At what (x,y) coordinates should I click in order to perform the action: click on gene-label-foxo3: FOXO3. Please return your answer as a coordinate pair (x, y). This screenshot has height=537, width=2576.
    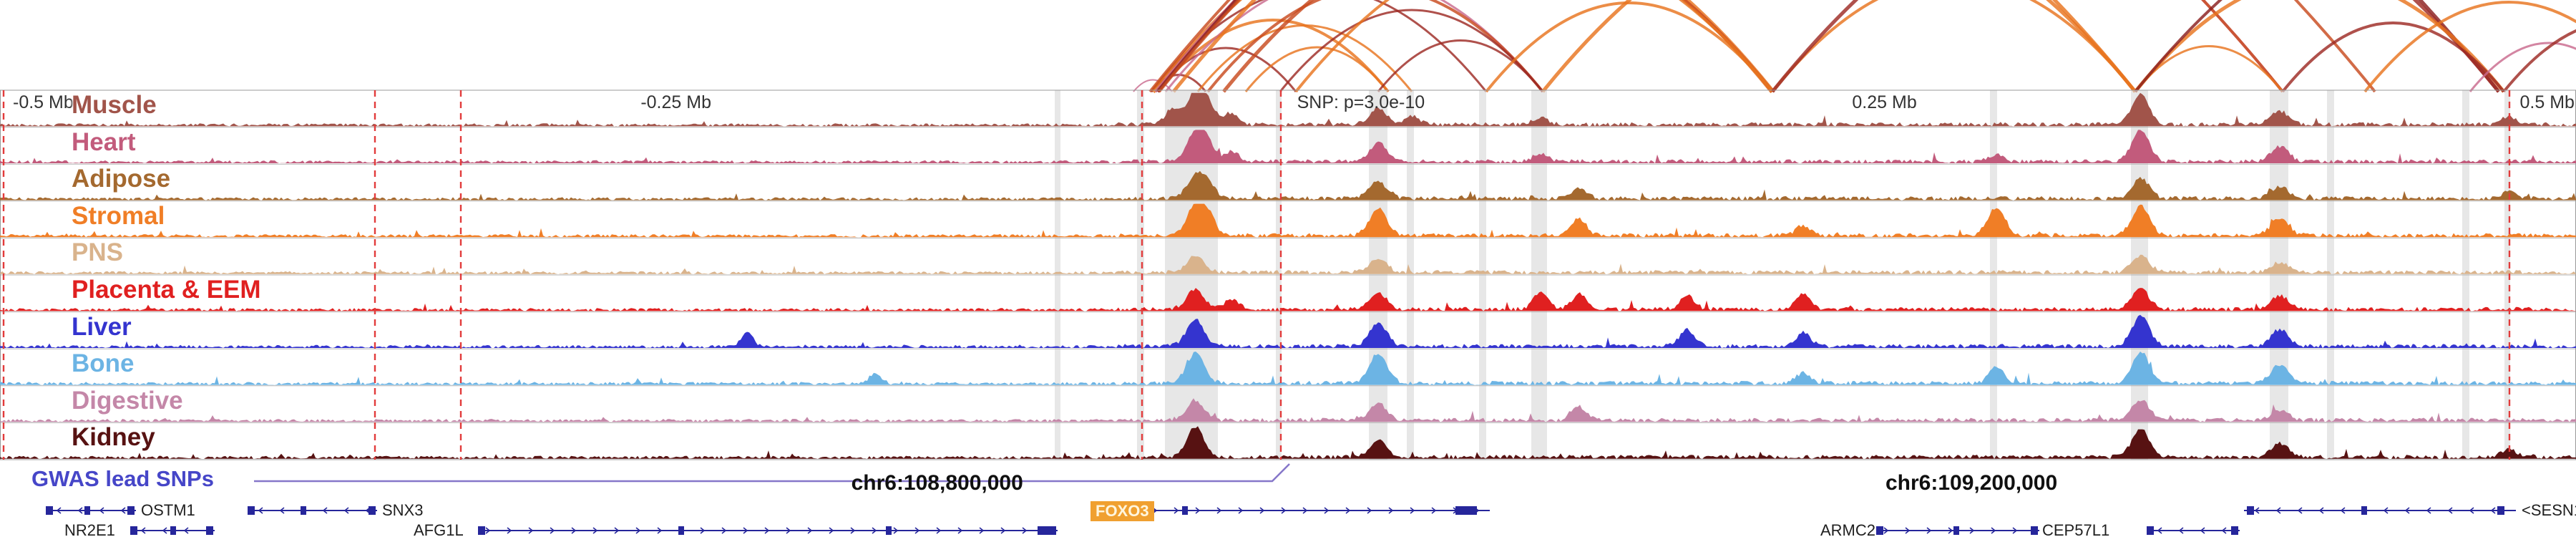
    Looking at the image, I should click on (1122, 511).